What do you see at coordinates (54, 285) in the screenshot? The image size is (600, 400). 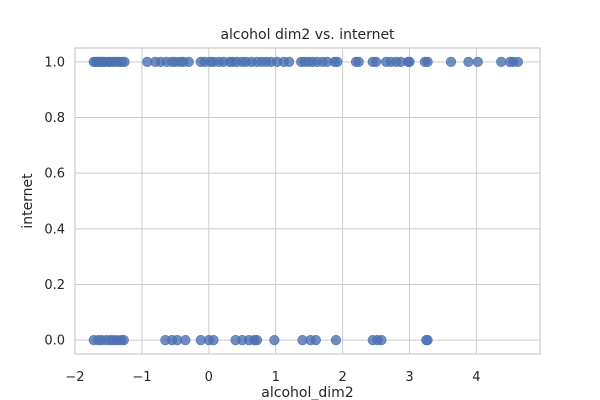 I see `y-tick-label: 0.2` at bounding box center [54, 285].